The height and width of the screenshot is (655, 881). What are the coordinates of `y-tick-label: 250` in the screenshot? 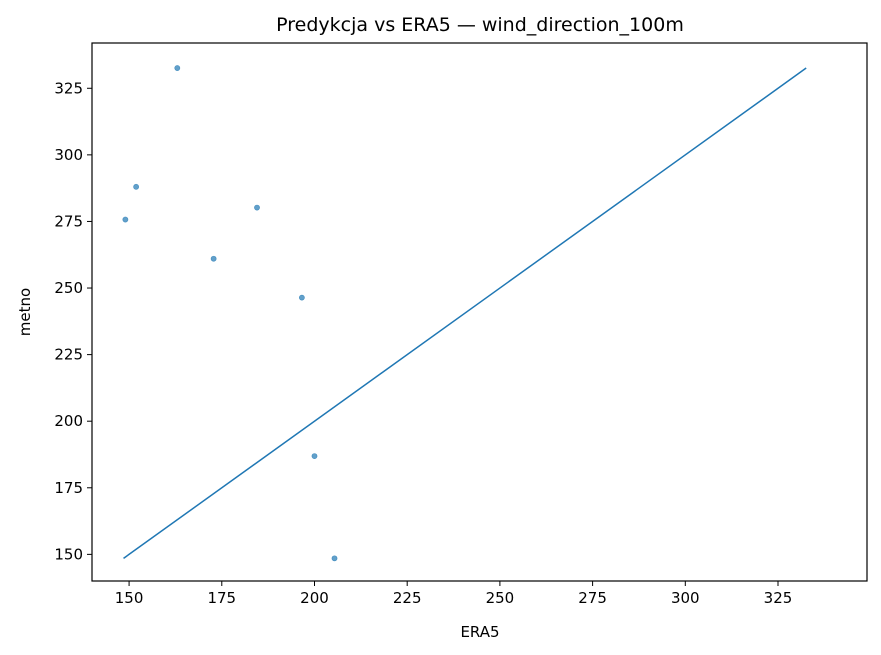 It's located at (68, 288).